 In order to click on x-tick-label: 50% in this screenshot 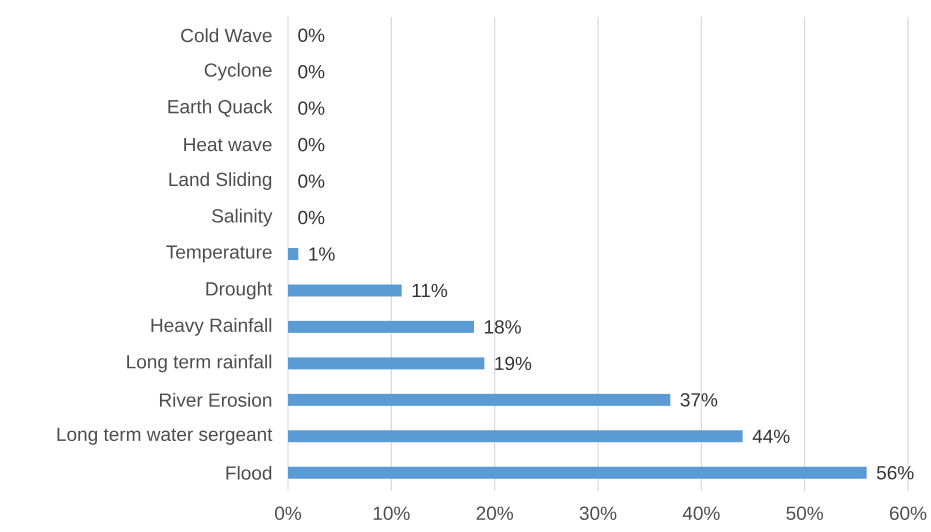, I will do `click(804, 513)`.